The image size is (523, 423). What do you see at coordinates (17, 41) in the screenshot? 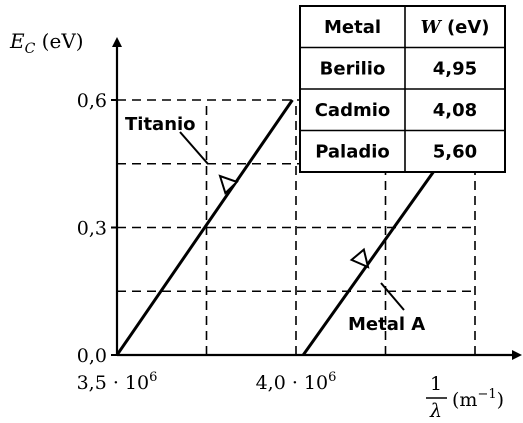
I see `y-axis-var: E` at bounding box center [17, 41].